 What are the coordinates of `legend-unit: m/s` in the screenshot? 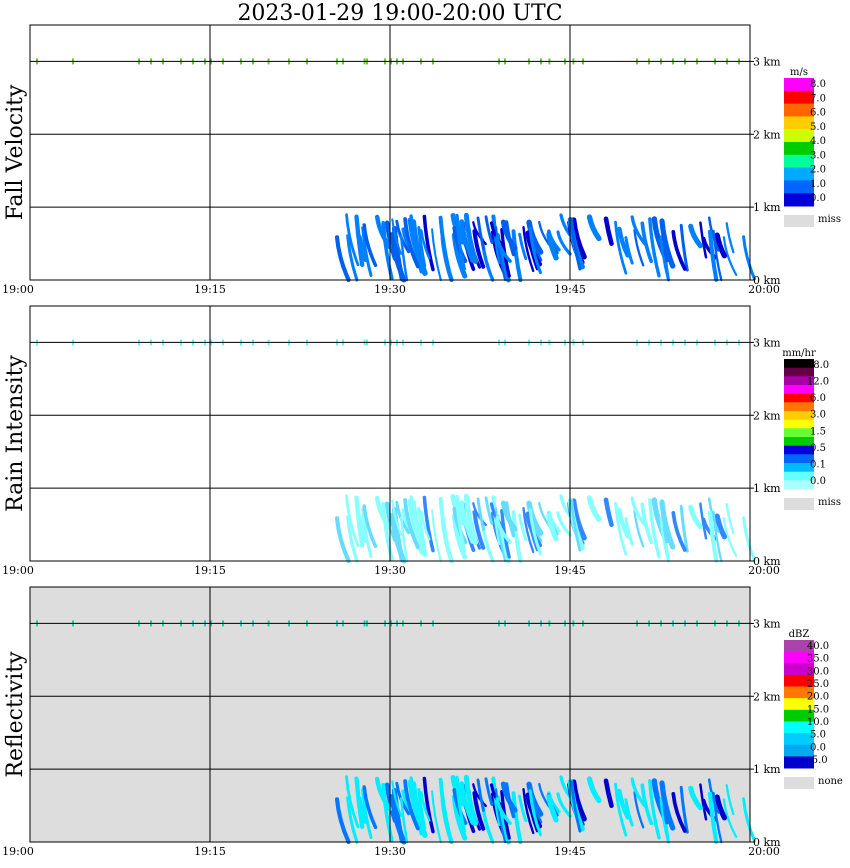 It's located at (799, 72).